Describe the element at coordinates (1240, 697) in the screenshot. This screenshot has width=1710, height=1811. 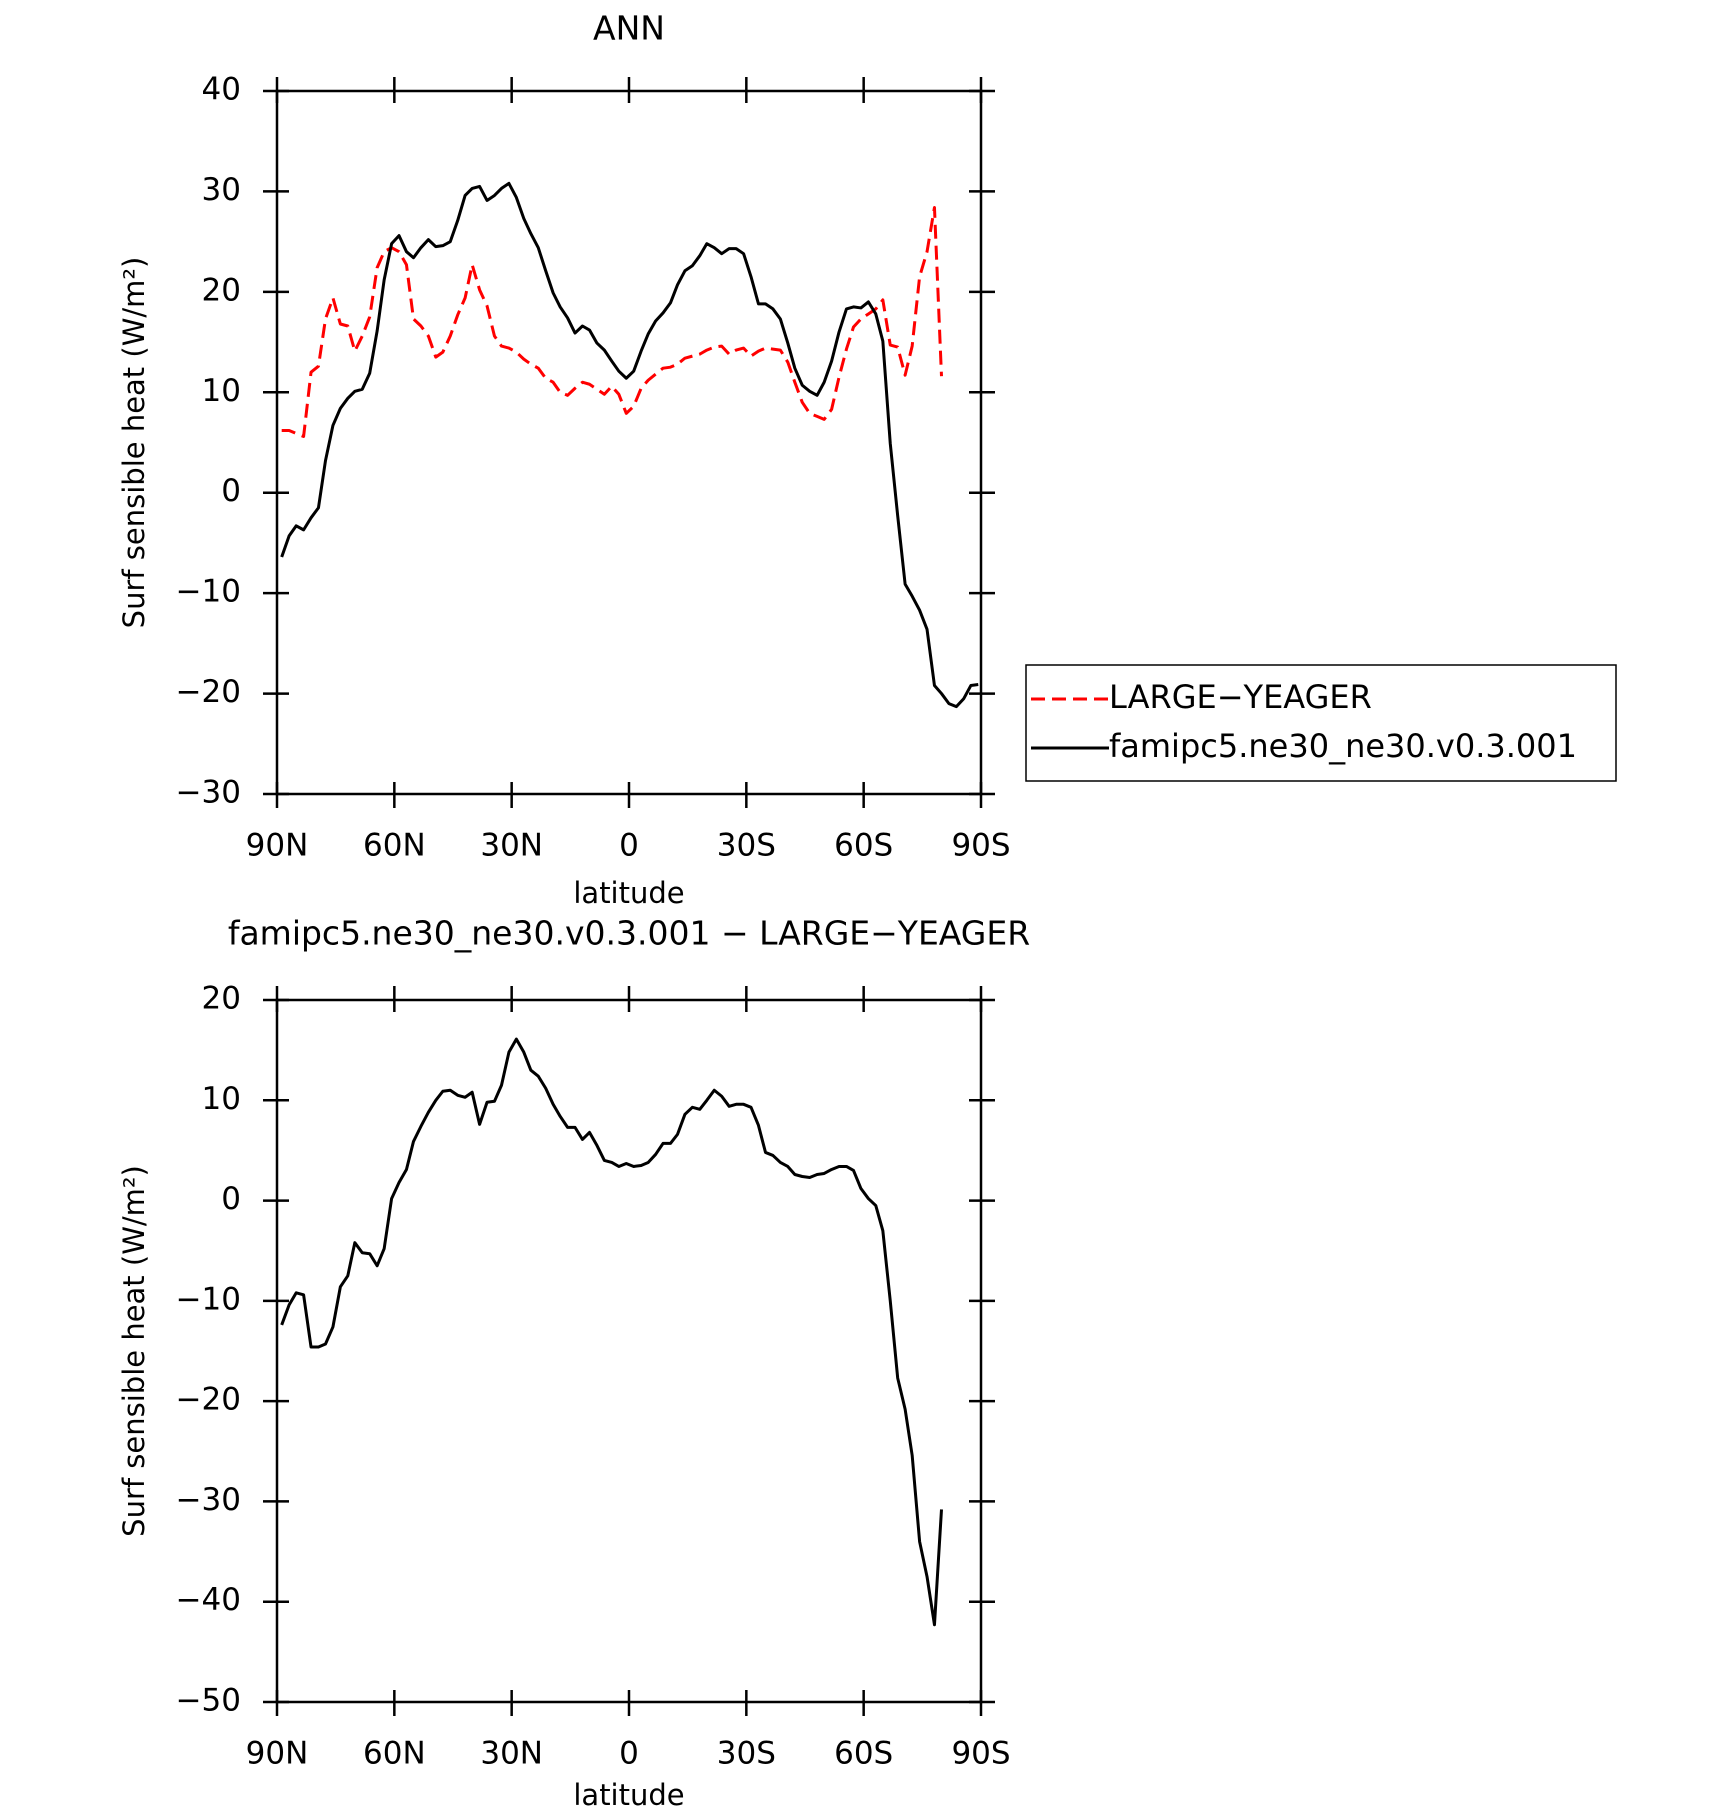
I see `legend-label: LARGE−YEAGER` at that location.